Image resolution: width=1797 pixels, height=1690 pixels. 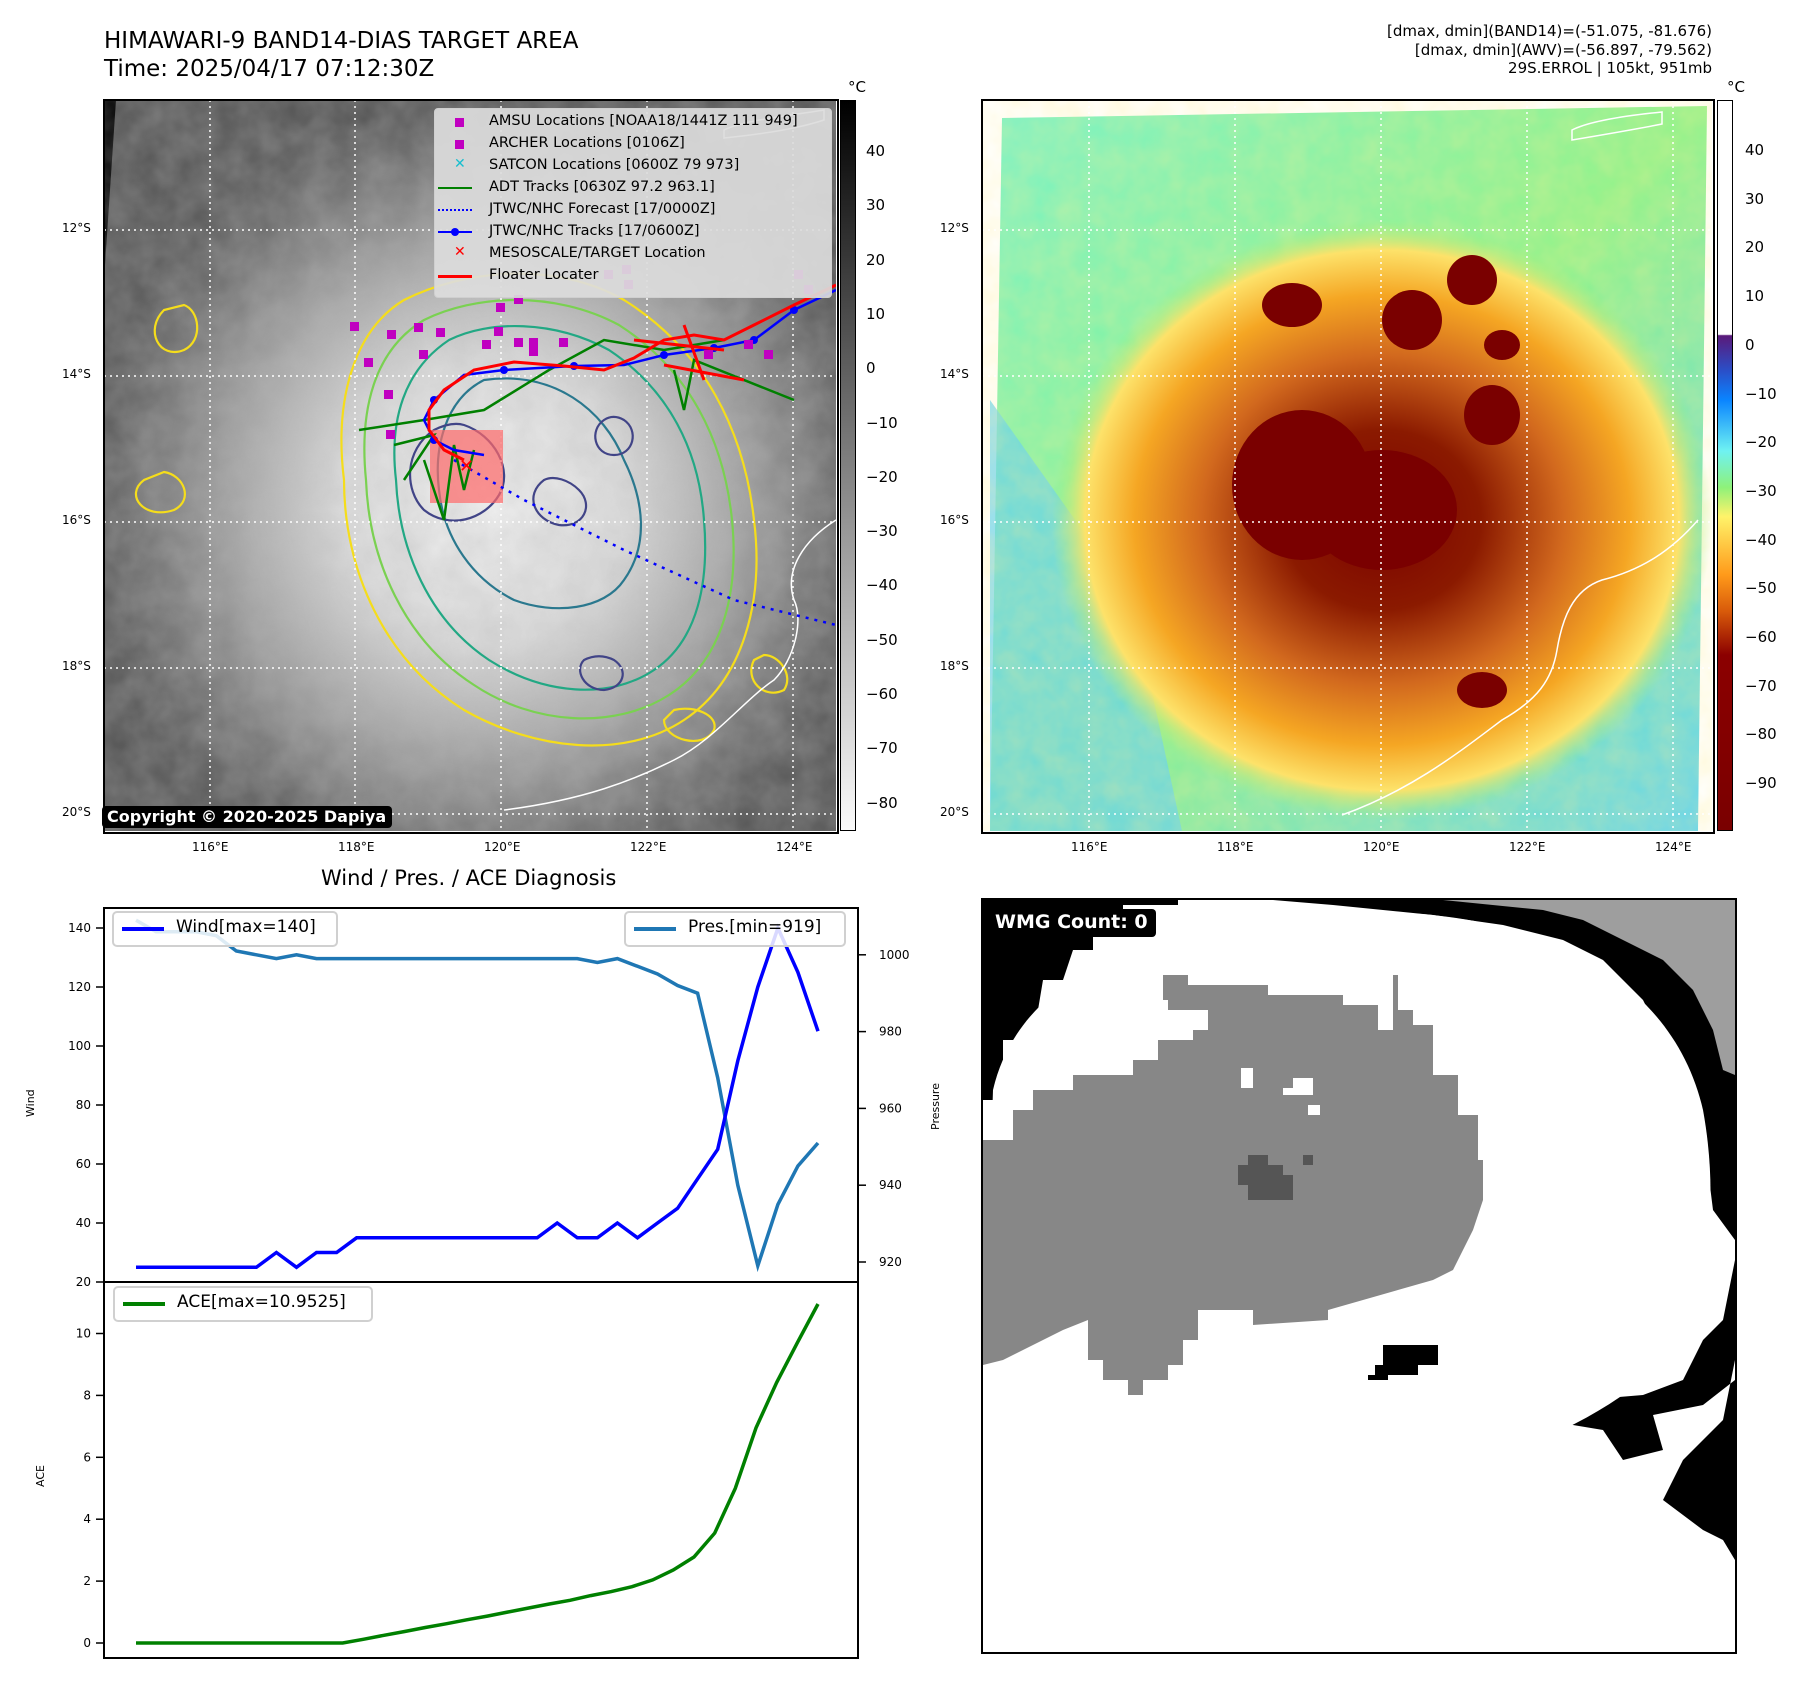 What do you see at coordinates (1755, 198) in the screenshot?
I see `colorbar-tick: 30` at bounding box center [1755, 198].